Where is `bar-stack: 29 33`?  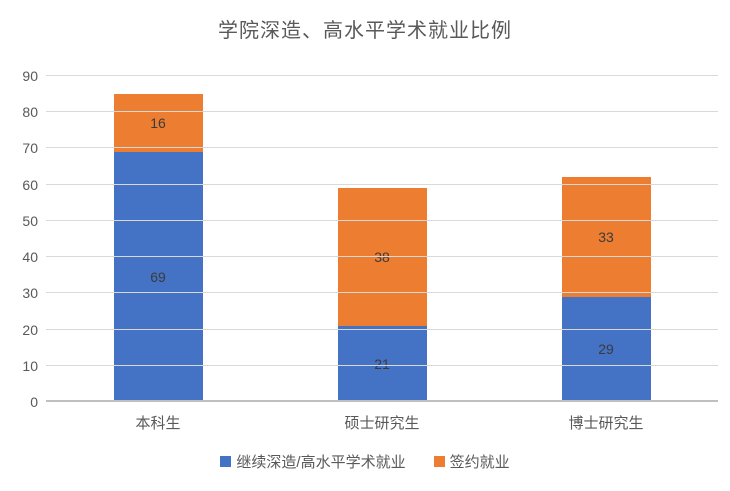 bar-stack: 29 33 is located at coordinates (606, 289).